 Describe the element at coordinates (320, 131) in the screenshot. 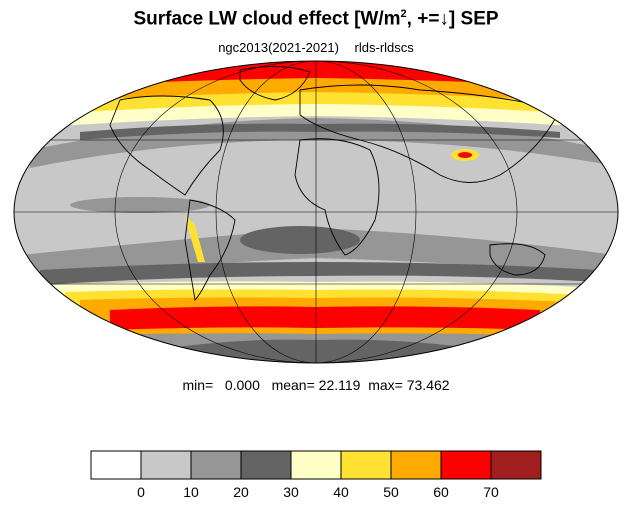

I see `band-north-dark` at that location.